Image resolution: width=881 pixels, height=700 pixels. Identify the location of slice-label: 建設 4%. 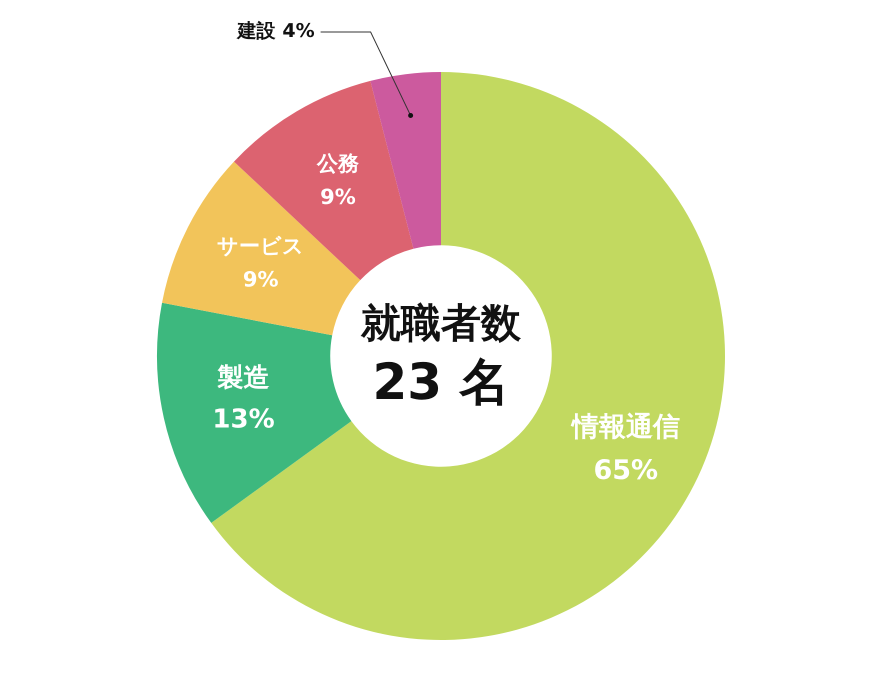
(275, 31).